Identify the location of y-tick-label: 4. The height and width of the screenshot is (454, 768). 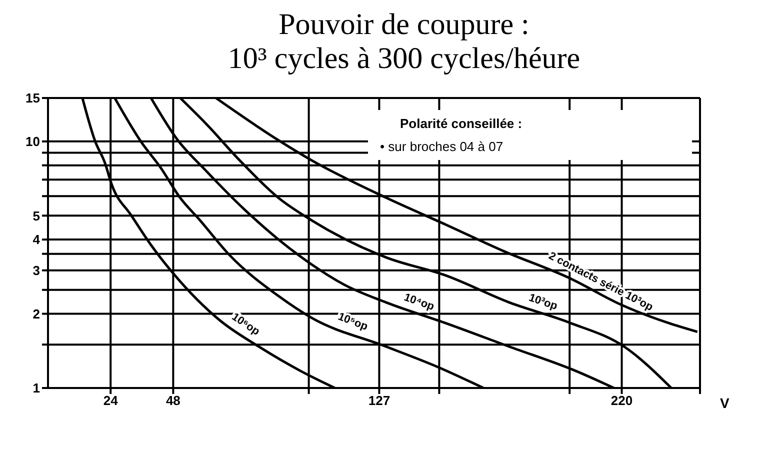
(36, 240).